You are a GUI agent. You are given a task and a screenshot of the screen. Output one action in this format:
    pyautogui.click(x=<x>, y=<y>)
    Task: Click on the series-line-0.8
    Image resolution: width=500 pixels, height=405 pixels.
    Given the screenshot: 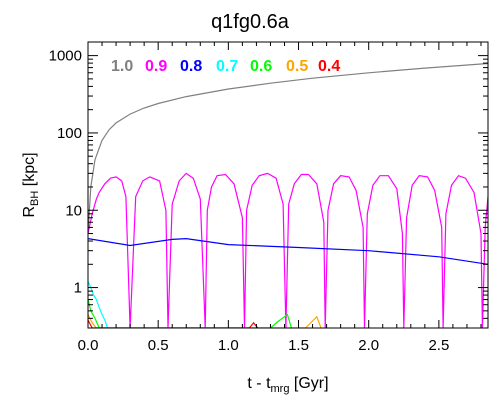 What is the action you would take?
    pyautogui.click(x=288, y=251)
    